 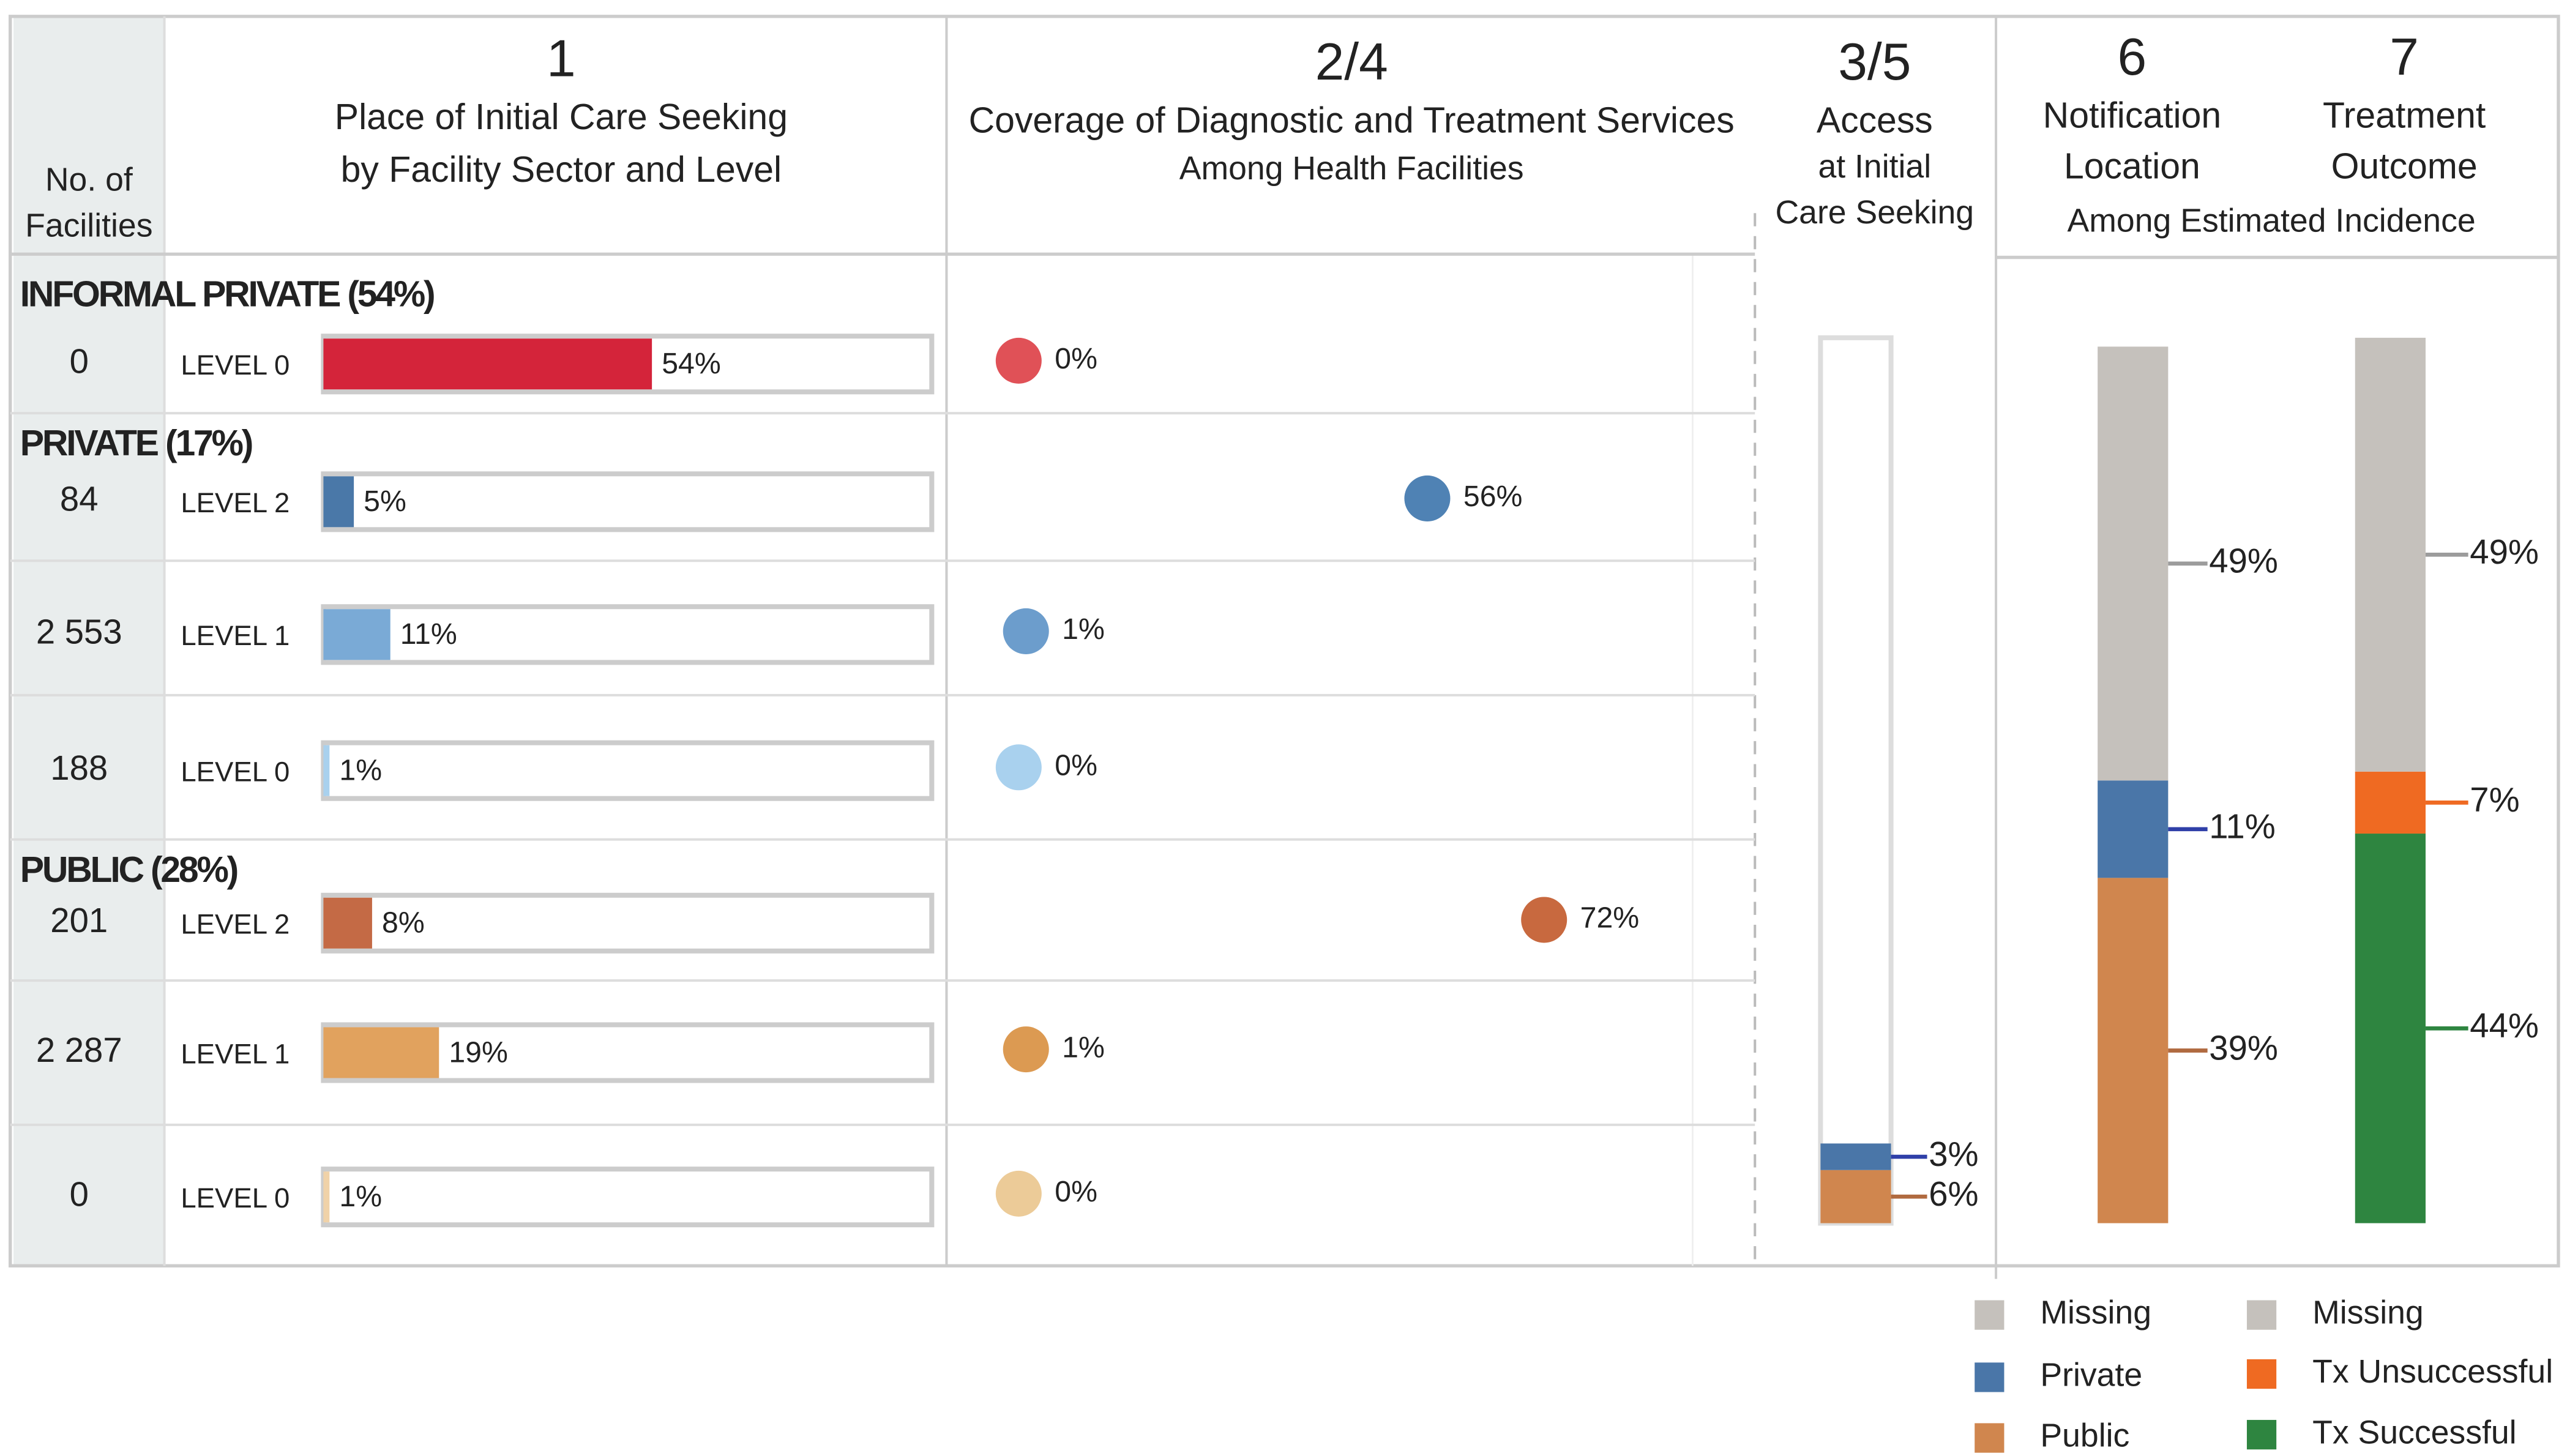 I want to click on facility-count: 201, so click(x=79, y=920).